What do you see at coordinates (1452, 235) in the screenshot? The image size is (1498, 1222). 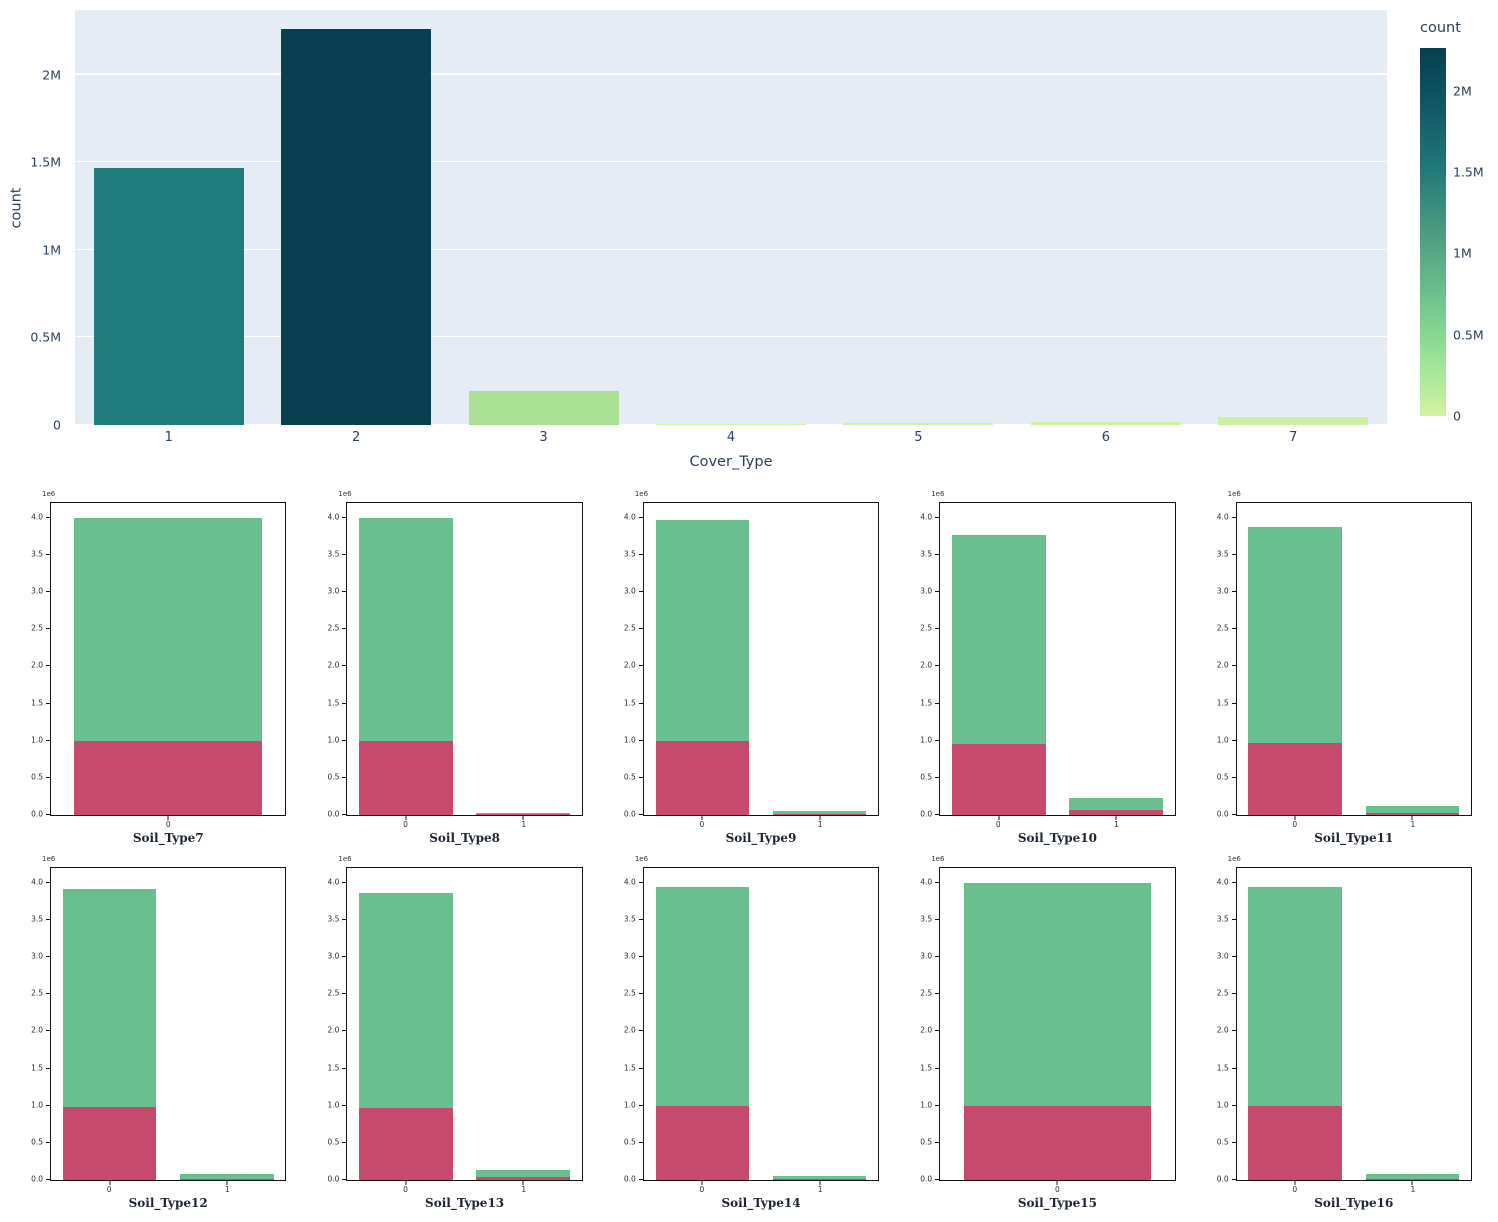 I see `colorbar-ticks: 0 0.5M 1M 1.5M 2M` at bounding box center [1452, 235].